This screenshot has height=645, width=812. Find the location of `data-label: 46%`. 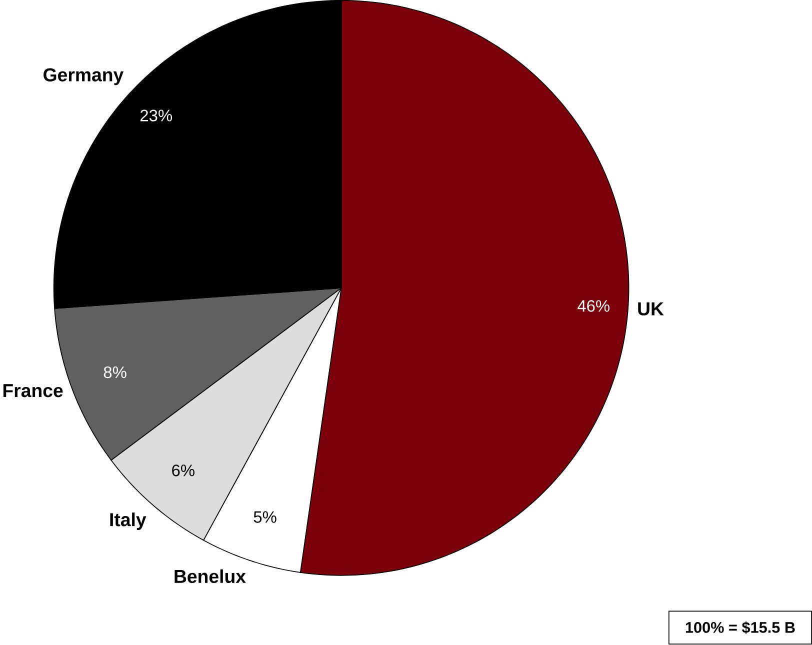

data-label: 46% is located at coordinates (594, 306).